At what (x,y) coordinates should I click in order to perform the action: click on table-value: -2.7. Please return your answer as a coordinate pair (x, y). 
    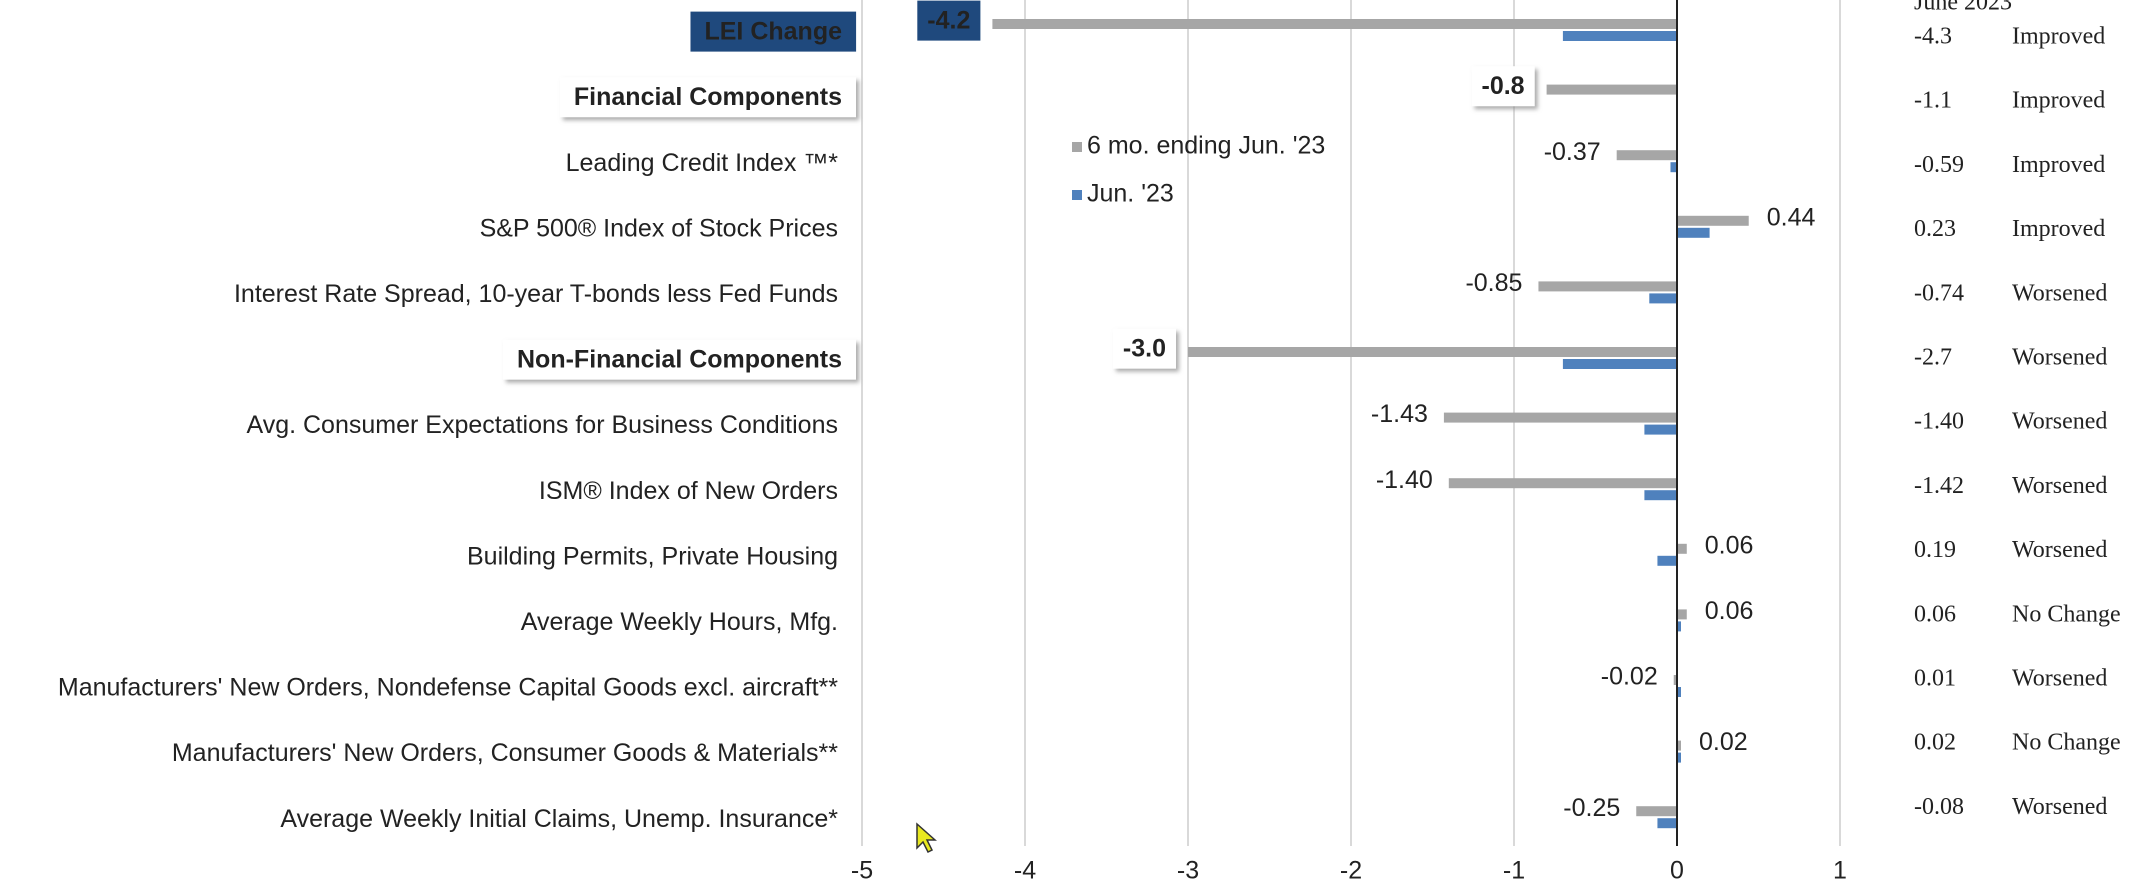
    Looking at the image, I should click on (1933, 358).